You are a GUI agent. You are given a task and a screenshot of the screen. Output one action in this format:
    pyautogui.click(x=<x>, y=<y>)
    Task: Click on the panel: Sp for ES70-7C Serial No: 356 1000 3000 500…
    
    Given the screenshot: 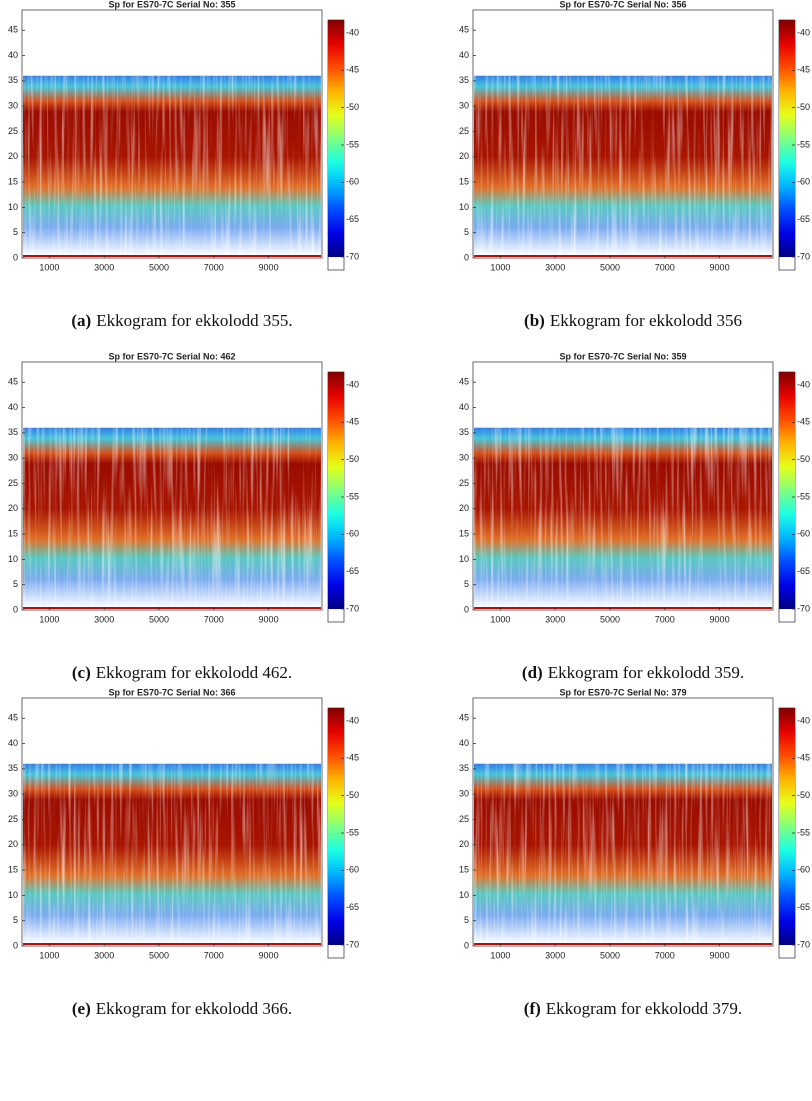 What is the action you would take?
    pyautogui.click(x=634, y=165)
    